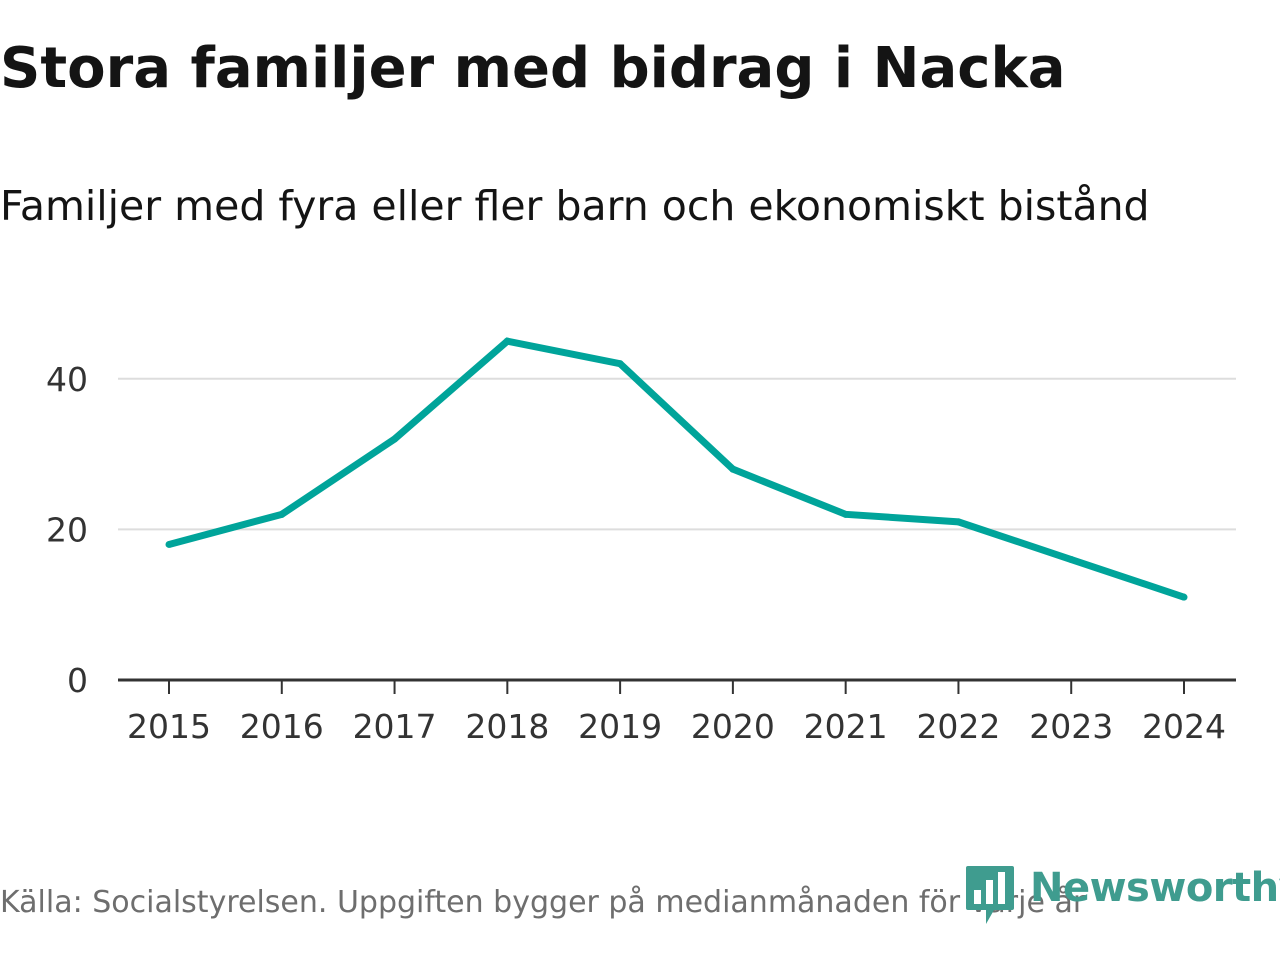 The image size is (1280, 960). Describe the element at coordinates (733, 726) in the screenshot. I see `x-tick-label: 2020` at that location.